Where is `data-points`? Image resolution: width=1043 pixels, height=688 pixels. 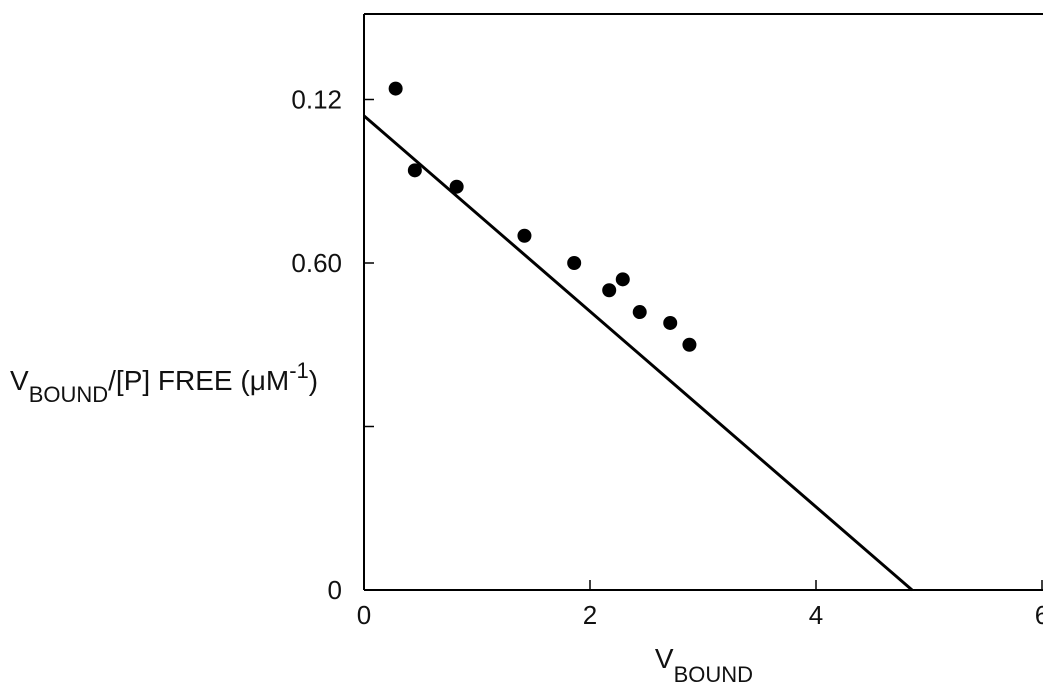
data-points is located at coordinates (542, 216).